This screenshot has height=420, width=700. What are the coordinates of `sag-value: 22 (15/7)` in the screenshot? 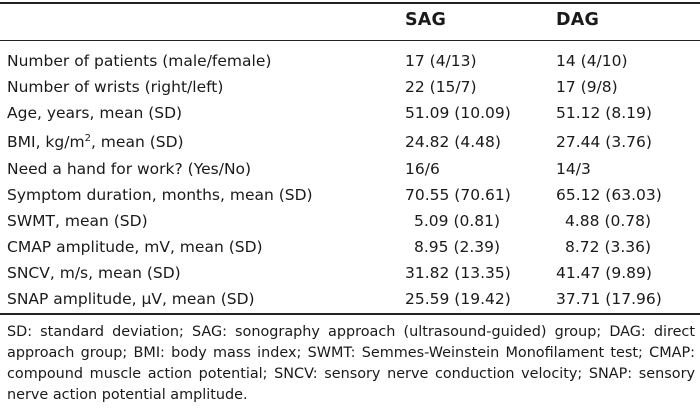 It's located at (441, 87).